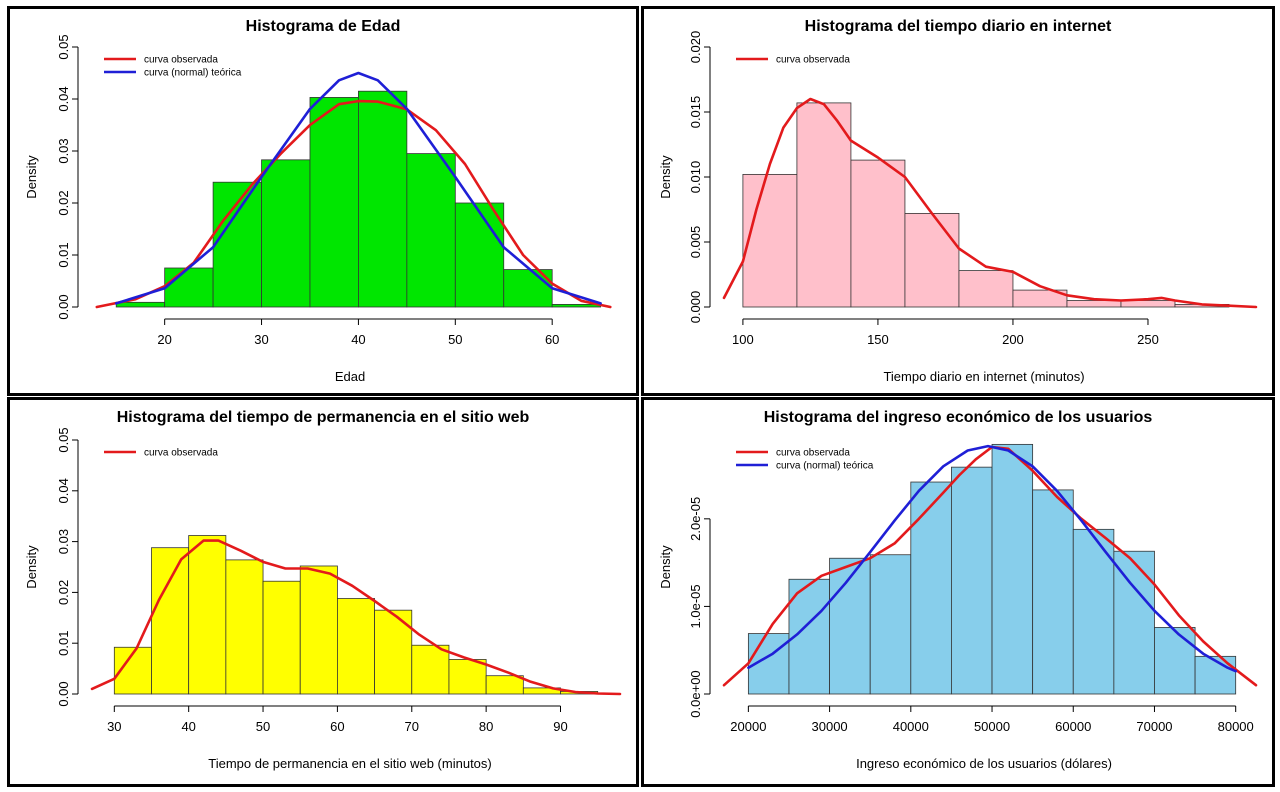  Describe the element at coordinates (911, 726) in the screenshot. I see `x-tick-label: 40000` at that location.